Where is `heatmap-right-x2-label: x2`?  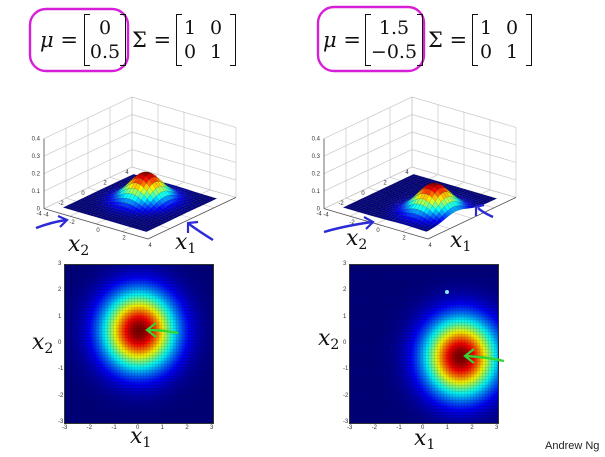 heatmap-right-x2-label: x2 is located at coordinates (329, 339).